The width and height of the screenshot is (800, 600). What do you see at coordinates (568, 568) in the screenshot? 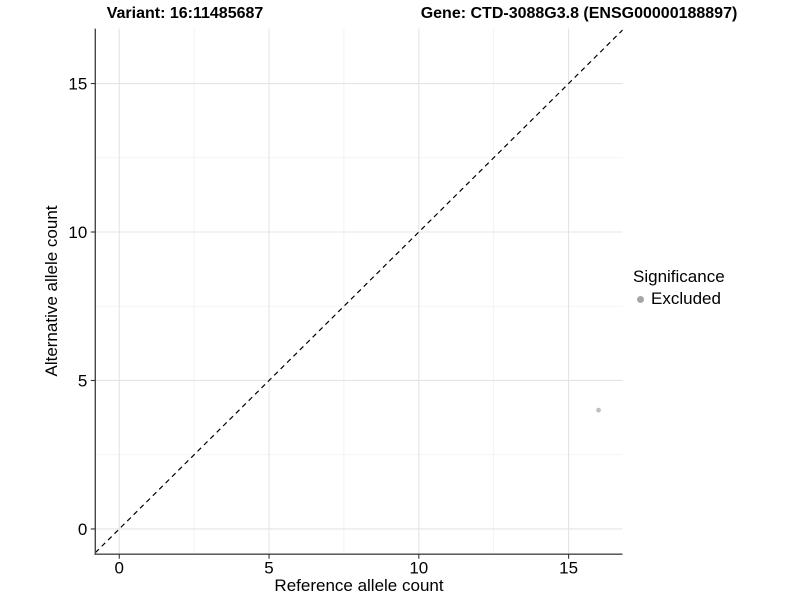
I see `x-tick-label: 15` at bounding box center [568, 568].